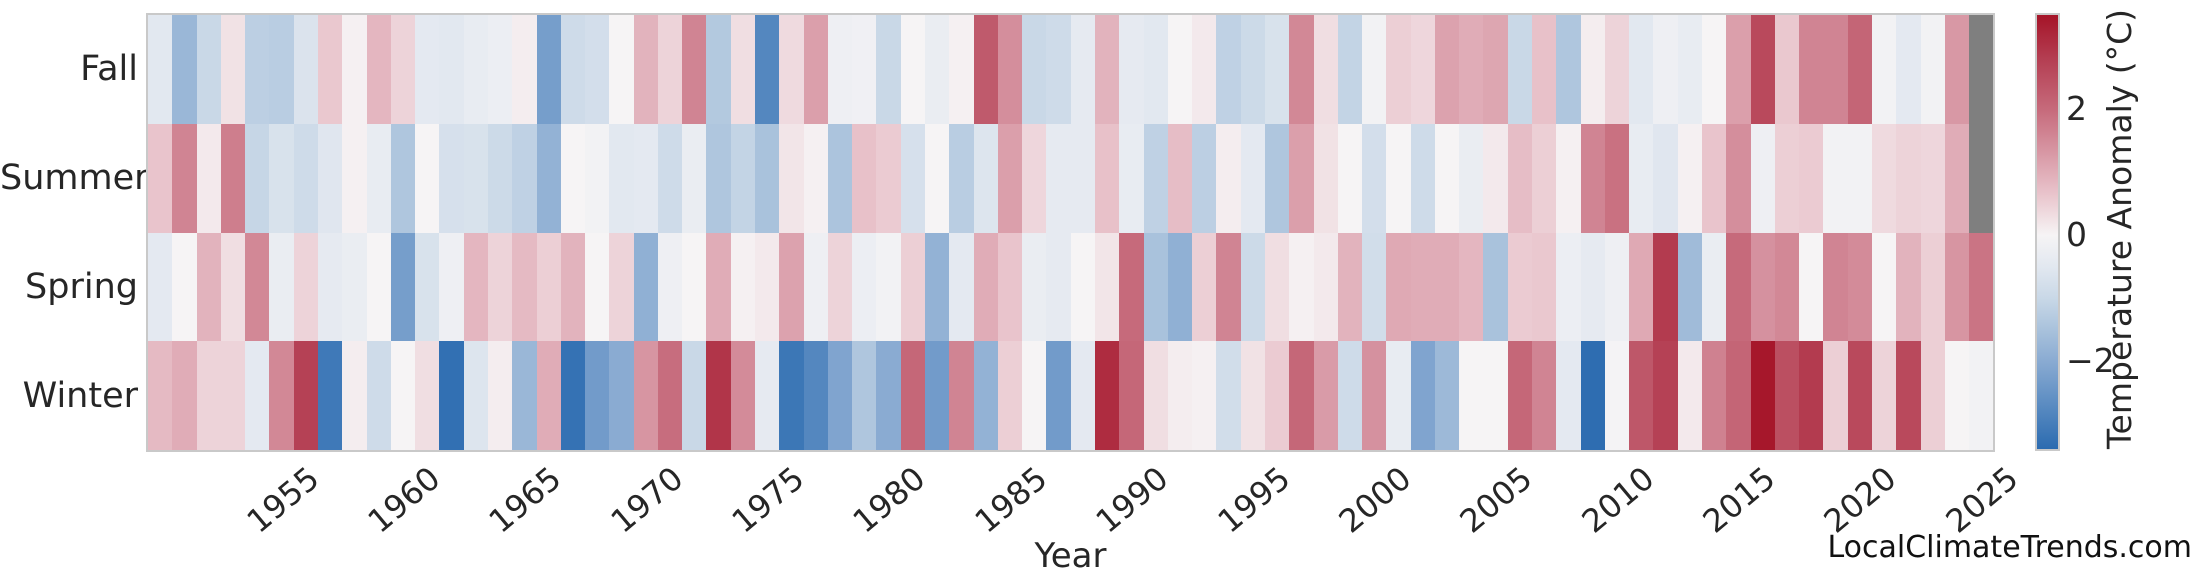  What do you see at coordinates (80, 395) in the screenshot?
I see `row-label-winter: Winter` at bounding box center [80, 395].